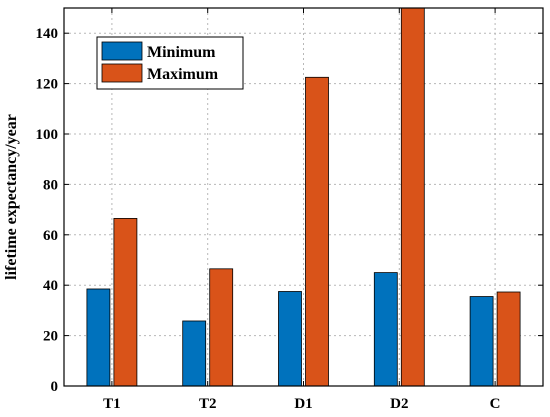  Describe the element at coordinates (290, 339) in the screenshot. I see `bar-minimum-d1` at that location.